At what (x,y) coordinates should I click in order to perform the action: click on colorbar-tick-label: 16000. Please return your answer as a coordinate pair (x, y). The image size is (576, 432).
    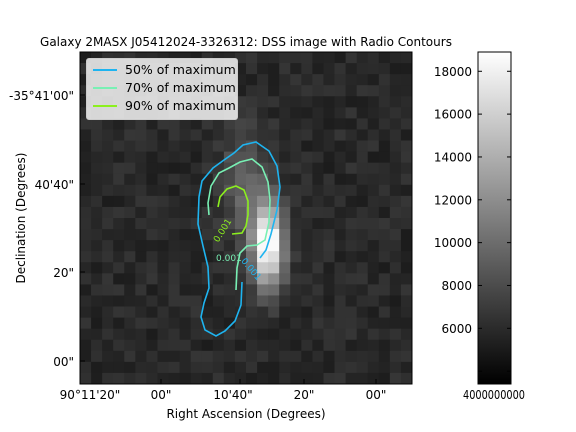
    Looking at the image, I should click on (453, 115).